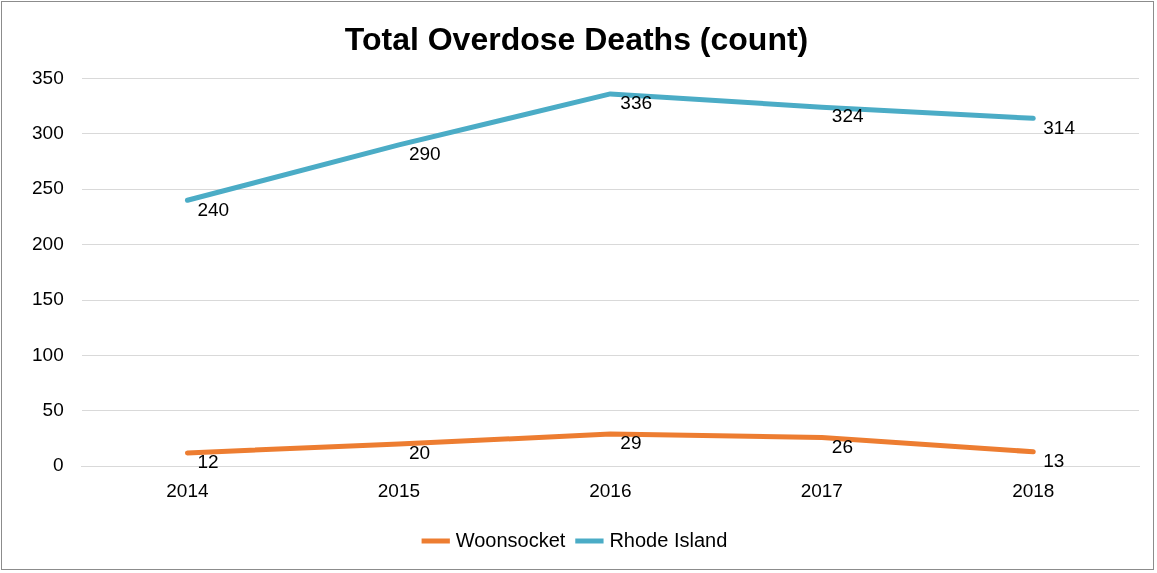 This screenshot has width=1157, height=573. Describe the element at coordinates (842, 446) in the screenshot. I see `data-label: 26` at that location.